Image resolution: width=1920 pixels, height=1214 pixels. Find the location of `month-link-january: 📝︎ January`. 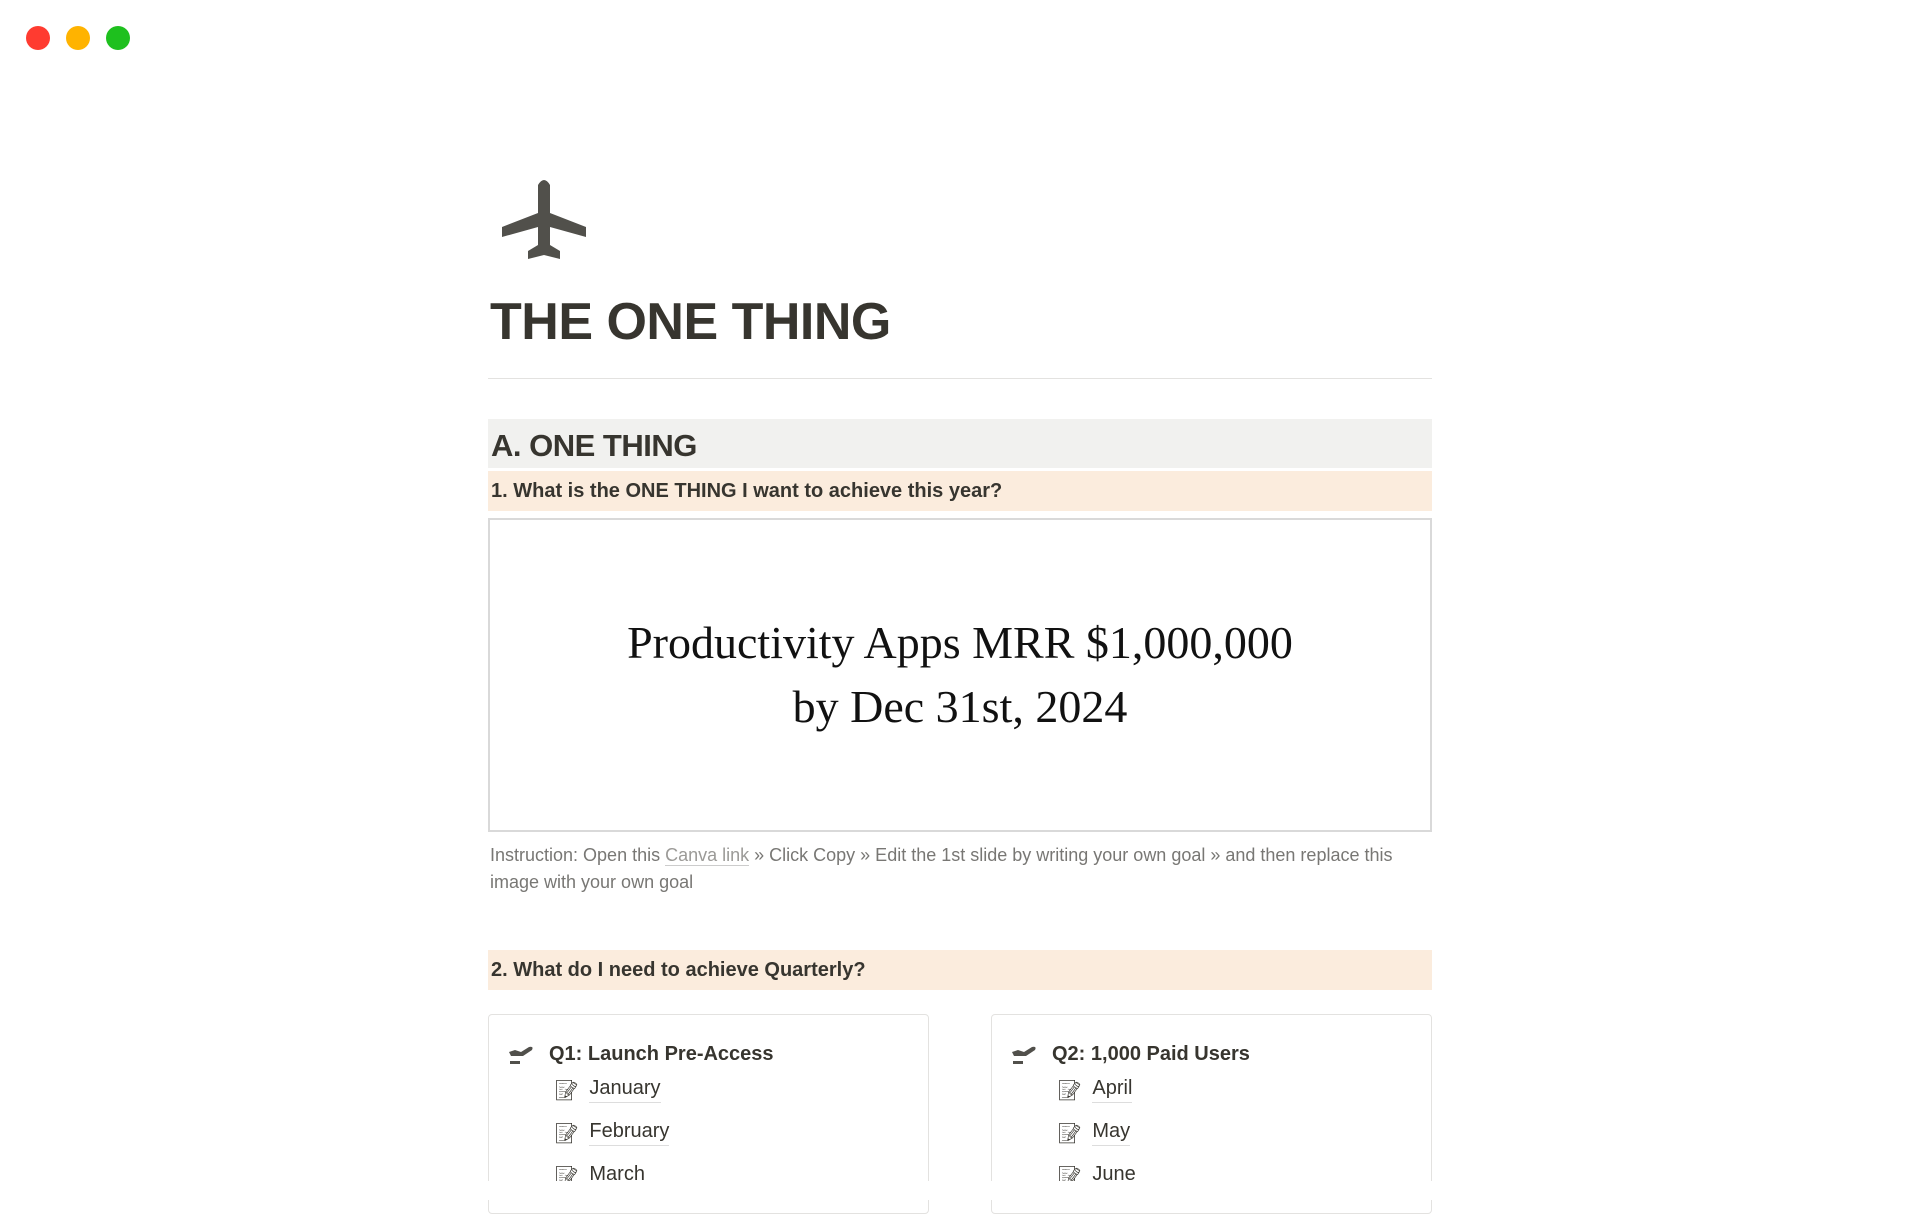

month-link-january: 📝︎ January is located at coordinates (607, 1090).